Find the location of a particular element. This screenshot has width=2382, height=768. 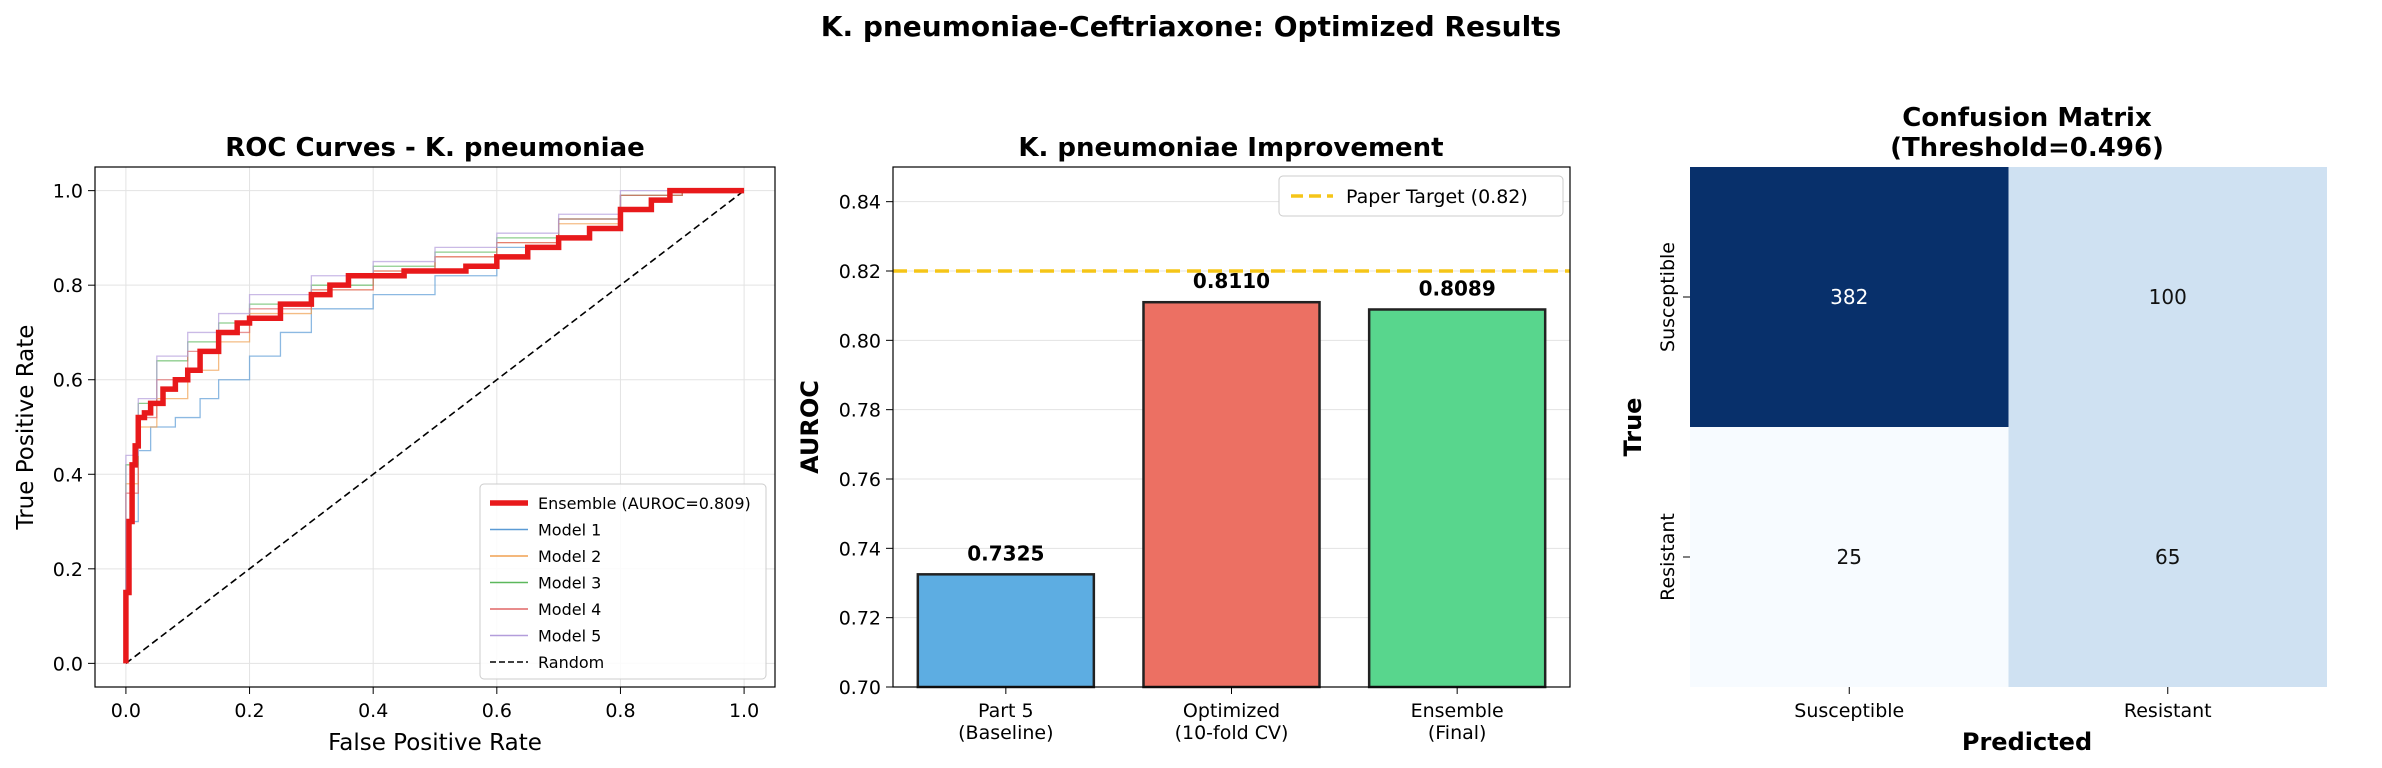

roc-xtick-label: 0.6 is located at coordinates (497, 711).